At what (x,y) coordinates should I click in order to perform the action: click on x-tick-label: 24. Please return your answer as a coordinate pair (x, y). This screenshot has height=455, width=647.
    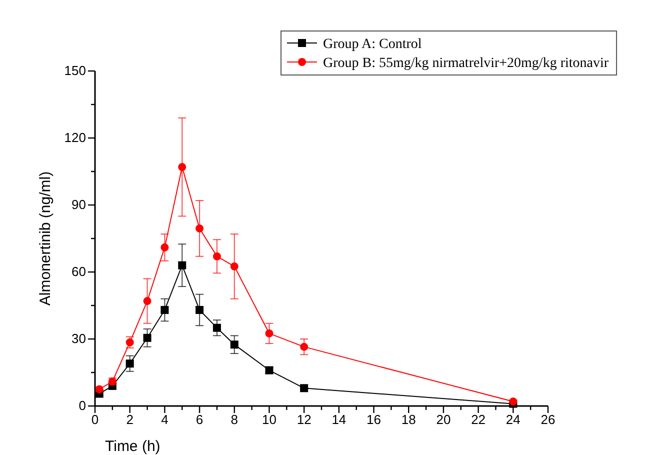
    Looking at the image, I should click on (513, 420).